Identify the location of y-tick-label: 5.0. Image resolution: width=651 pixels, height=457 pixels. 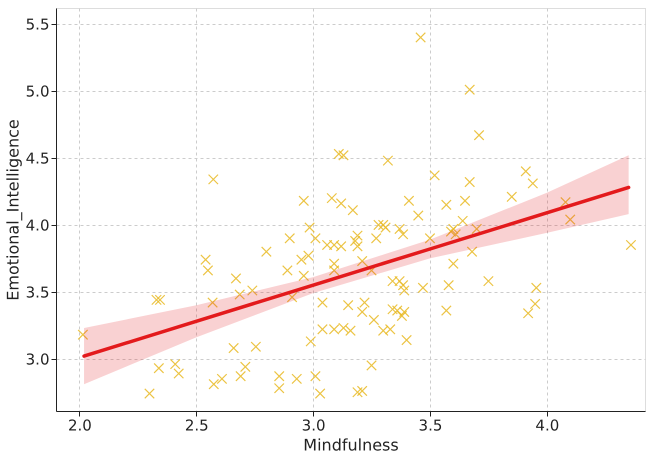
(38, 91).